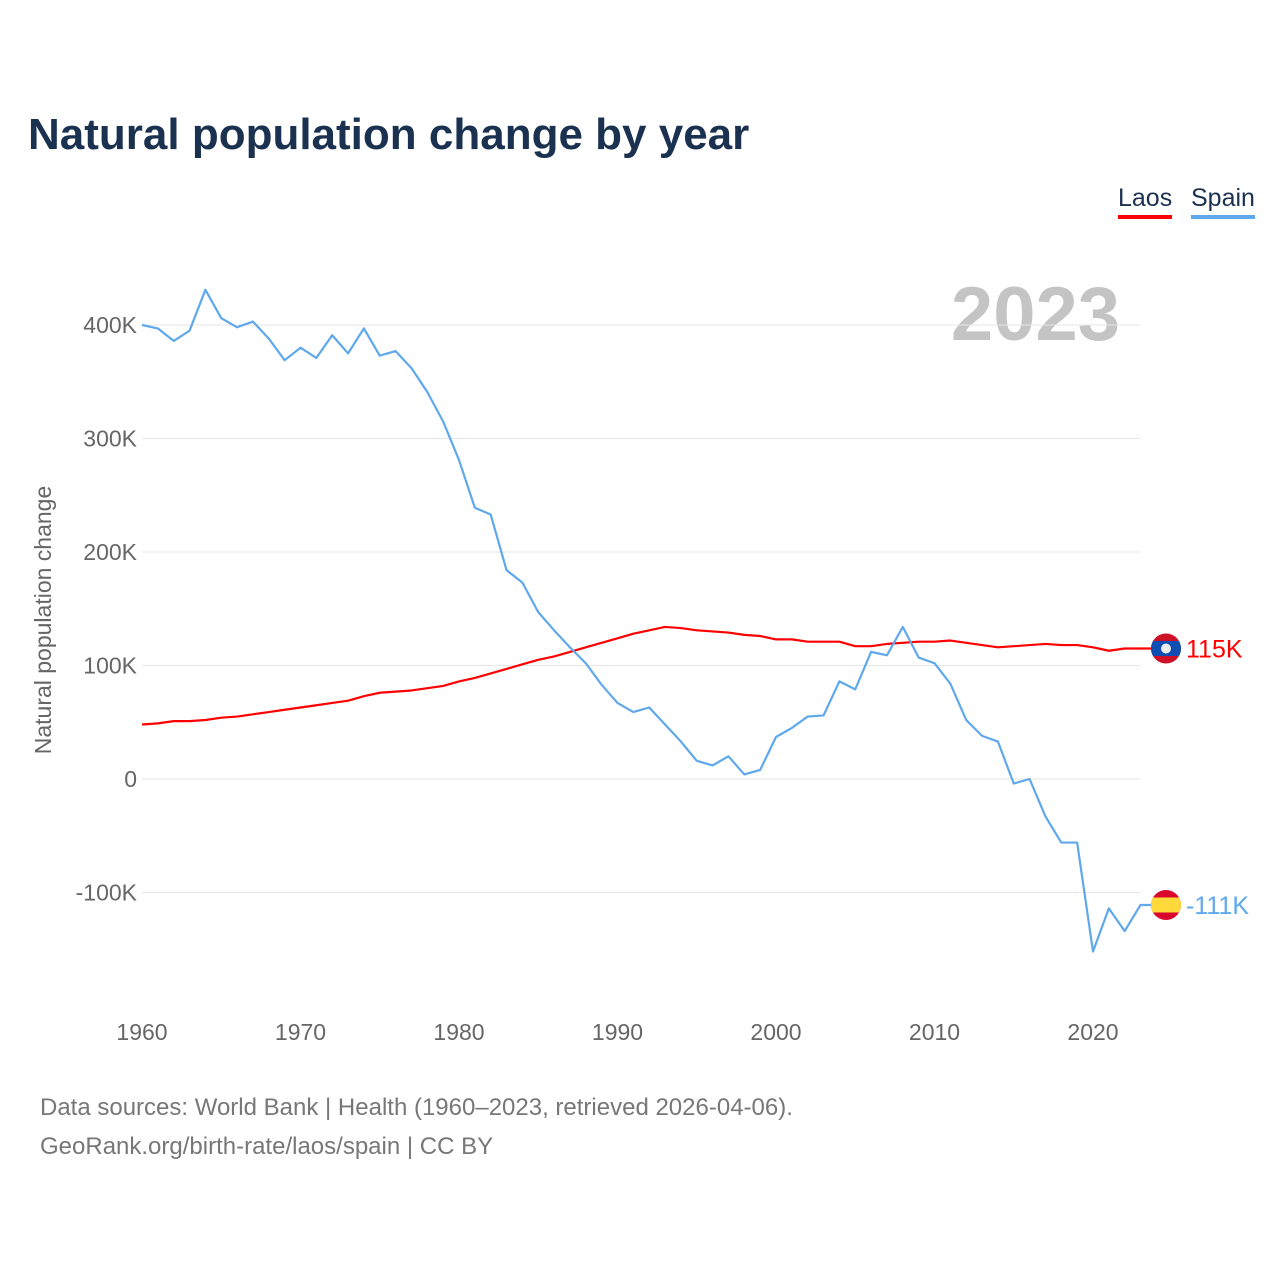 The height and width of the screenshot is (1280, 1280). Describe the element at coordinates (43, 620) in the screenshot. I see `y-axis-label: Natural population change` at that location.